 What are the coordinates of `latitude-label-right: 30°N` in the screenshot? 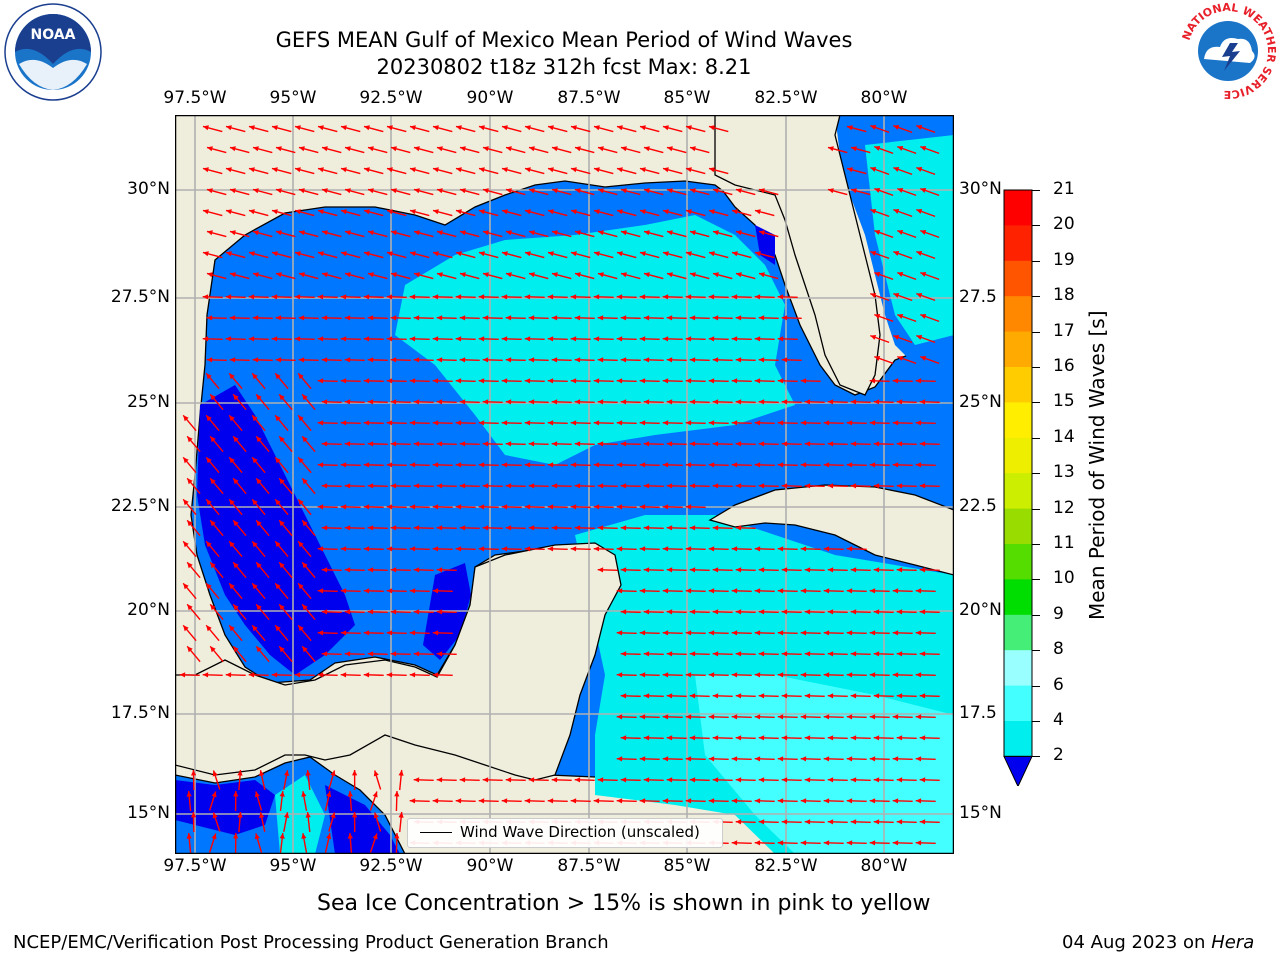 It's located at (980, 189).